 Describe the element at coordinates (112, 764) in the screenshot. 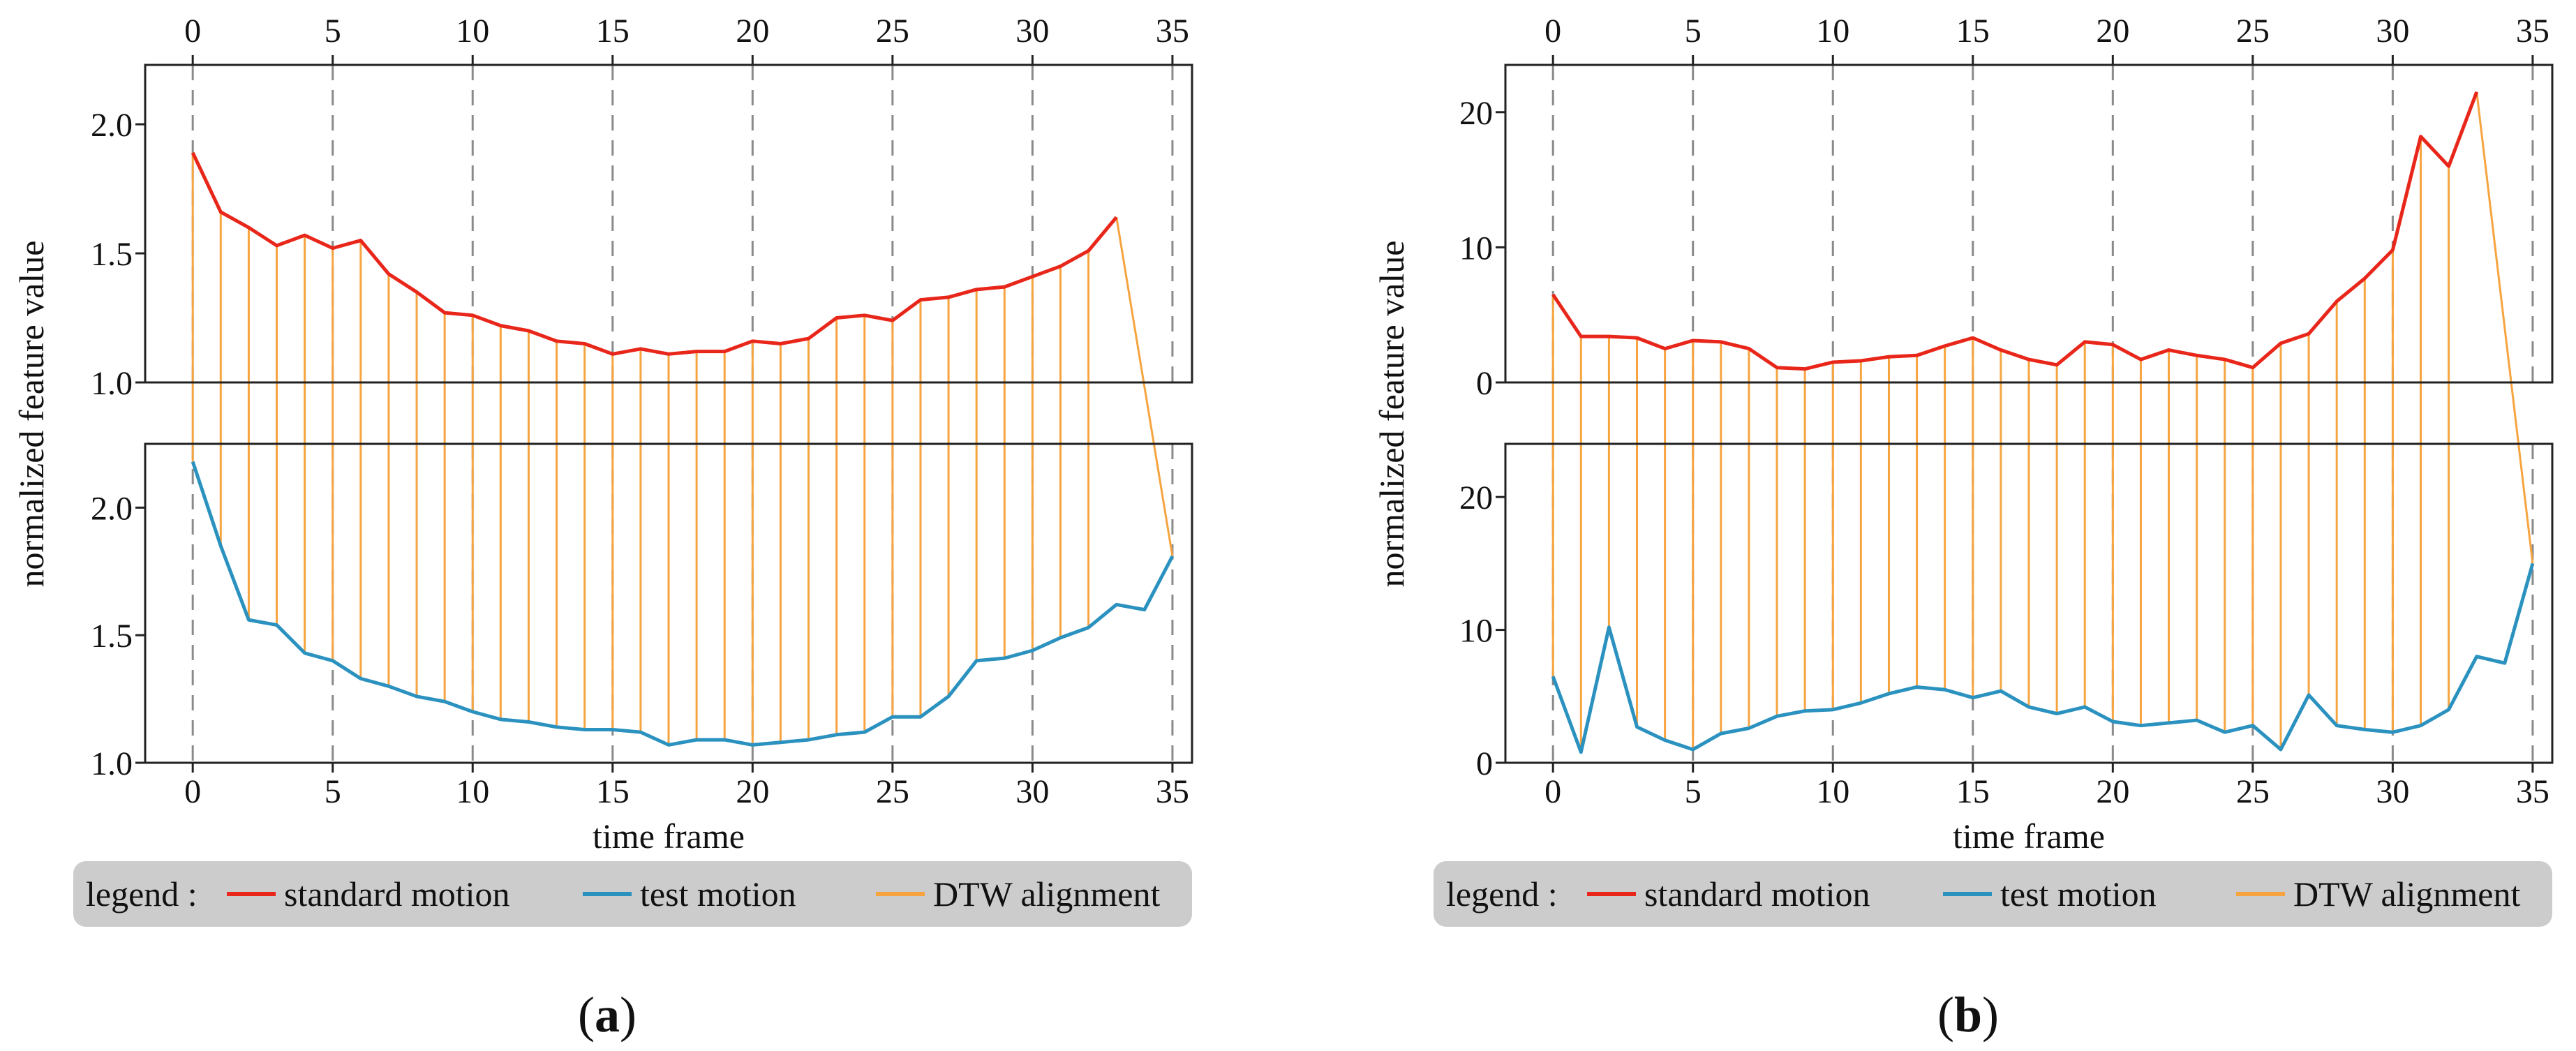

I see `bottom-y-tick-label: 1.0` at that location.